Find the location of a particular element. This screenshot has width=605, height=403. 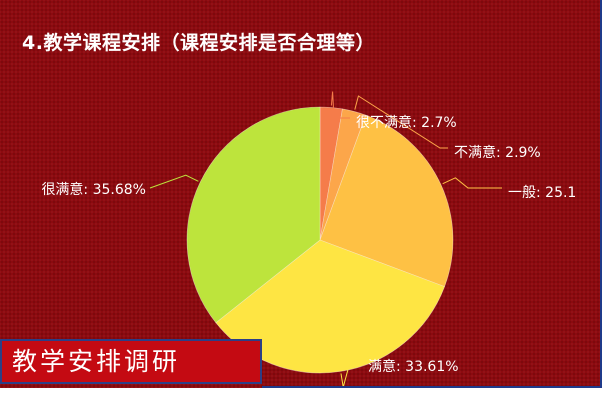

leader-line-dissatisfied is located at coordinates (401, 122).